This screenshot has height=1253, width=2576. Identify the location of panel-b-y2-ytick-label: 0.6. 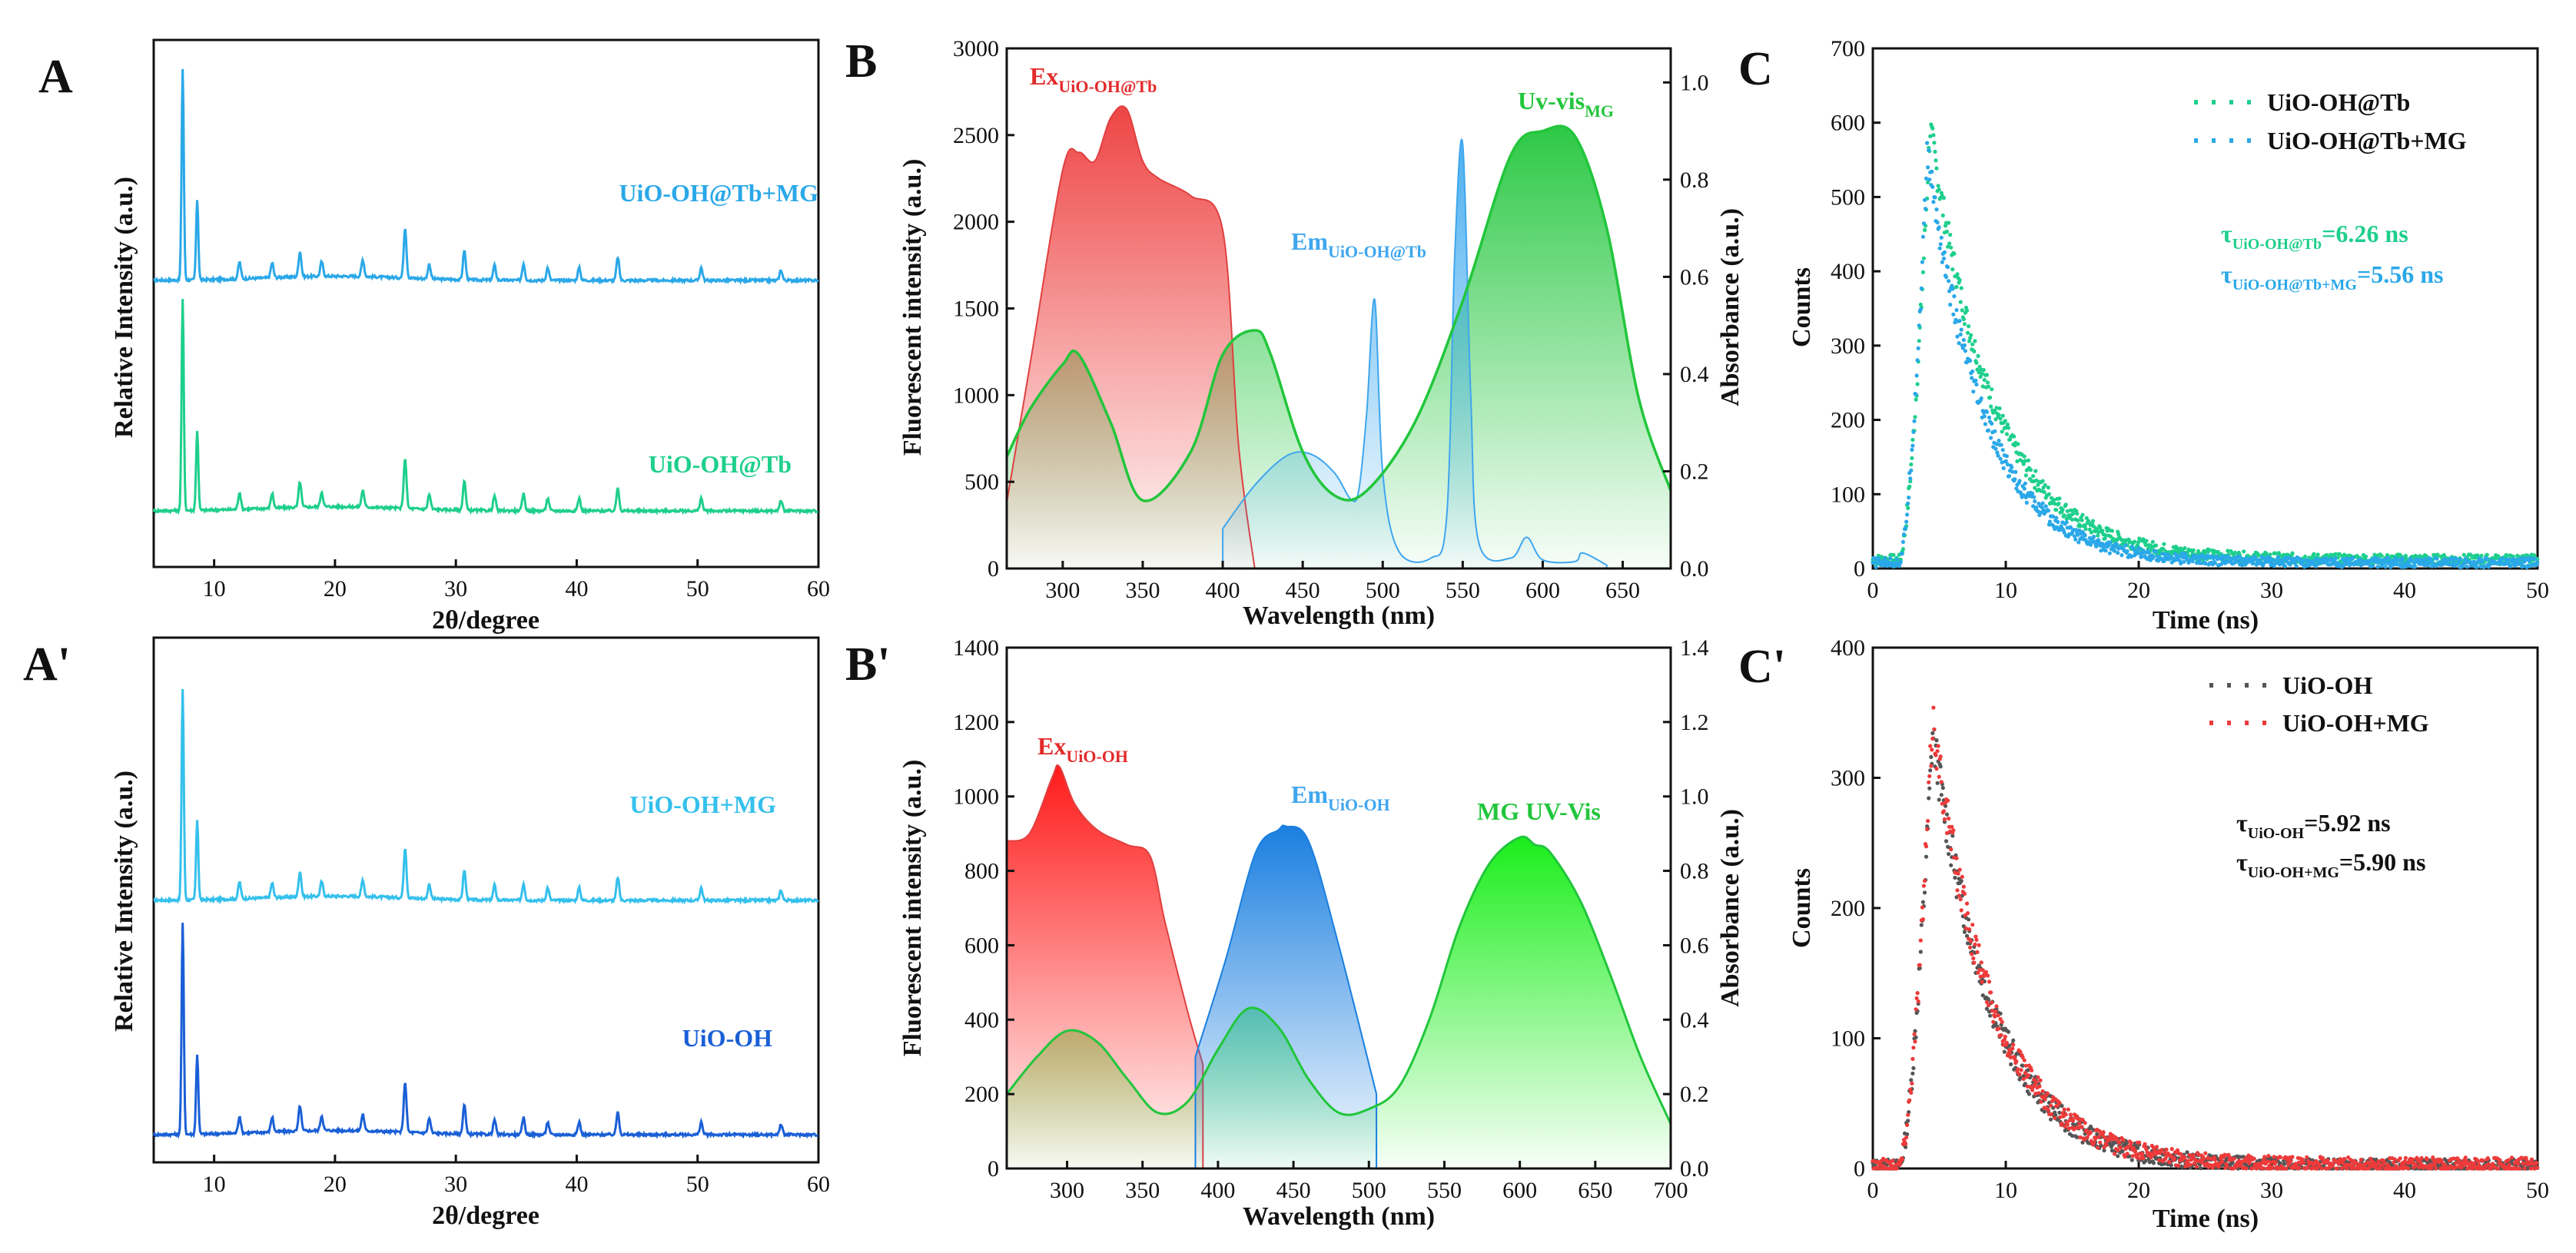
(1694, 277).